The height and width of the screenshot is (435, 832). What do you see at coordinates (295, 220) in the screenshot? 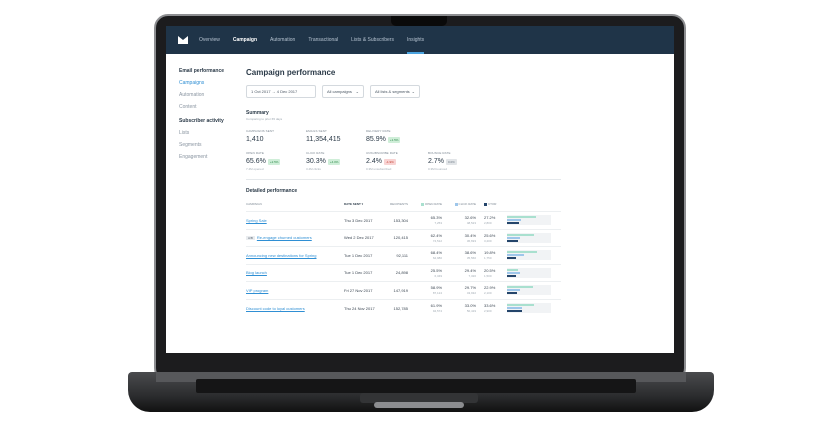
I see `campaign-name-cell: Spring Sale` at bounding box center [295, 220].